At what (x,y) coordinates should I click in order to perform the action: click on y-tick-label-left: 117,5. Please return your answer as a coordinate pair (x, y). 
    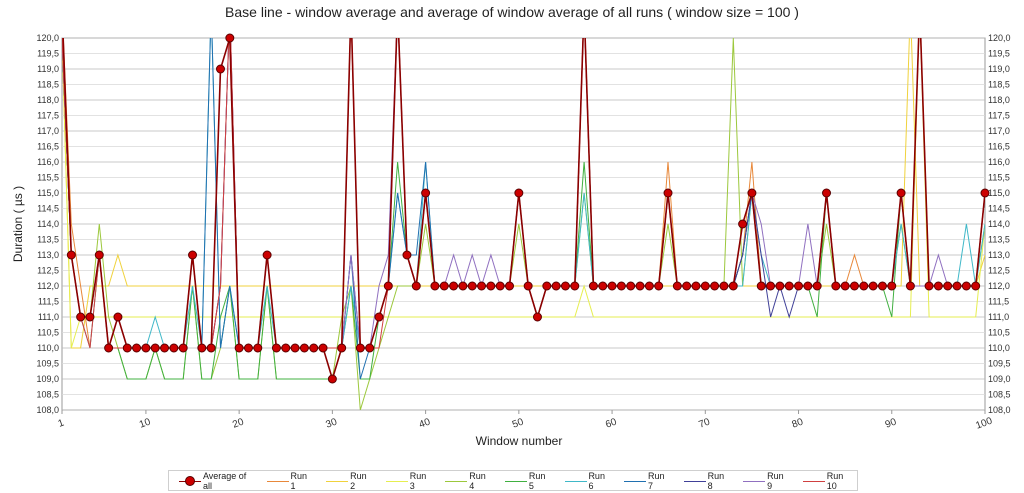
    Looking at the image, I should click on (48, 116).